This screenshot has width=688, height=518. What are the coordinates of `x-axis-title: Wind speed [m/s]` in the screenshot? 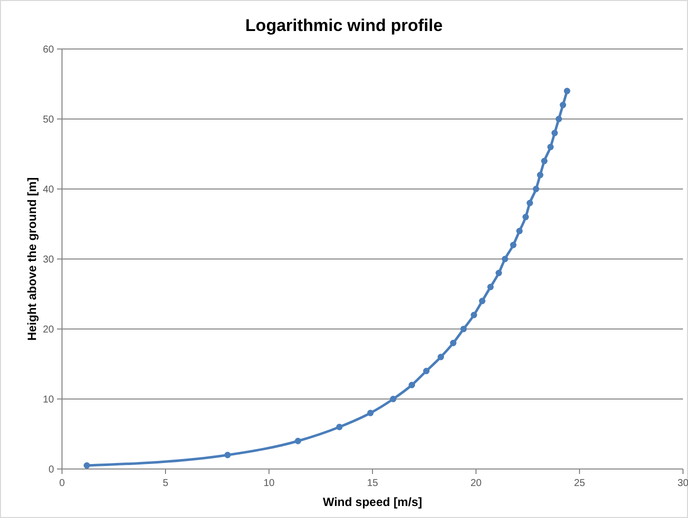 It's located at (372, 502).